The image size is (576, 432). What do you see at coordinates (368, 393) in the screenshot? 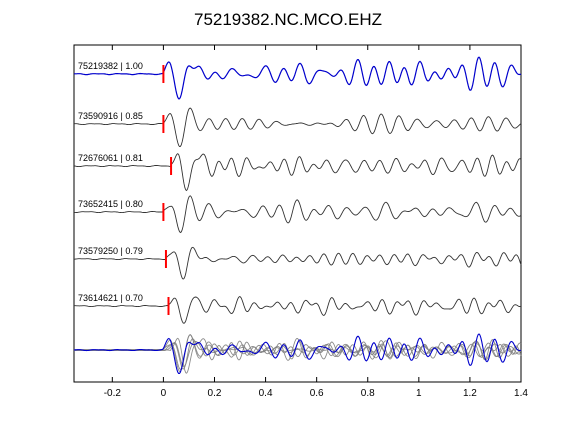
I see `x-tick-label: 0.8` at bounding box center [368, 393].